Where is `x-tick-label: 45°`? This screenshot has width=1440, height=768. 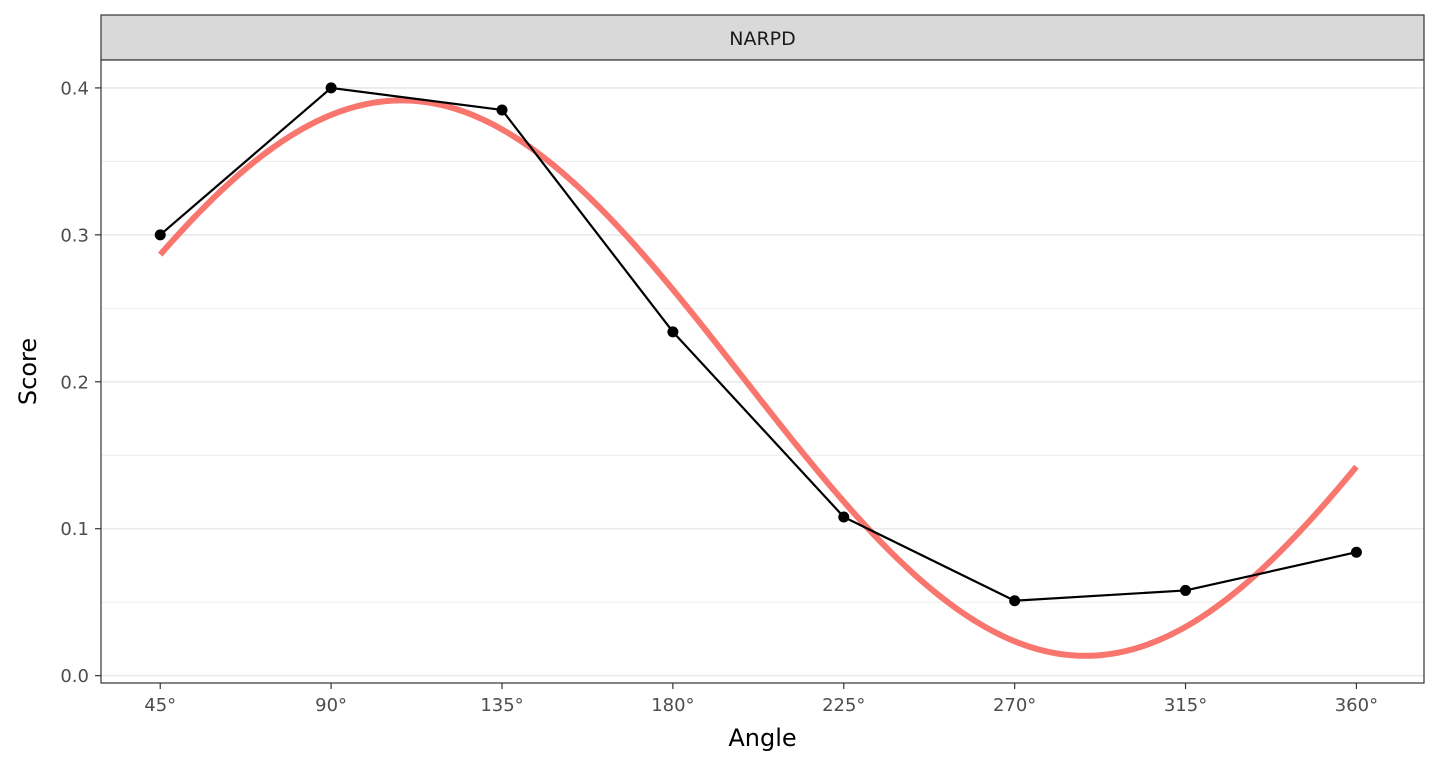 x-tick-label: 45° is located at coordinates (160, 705).